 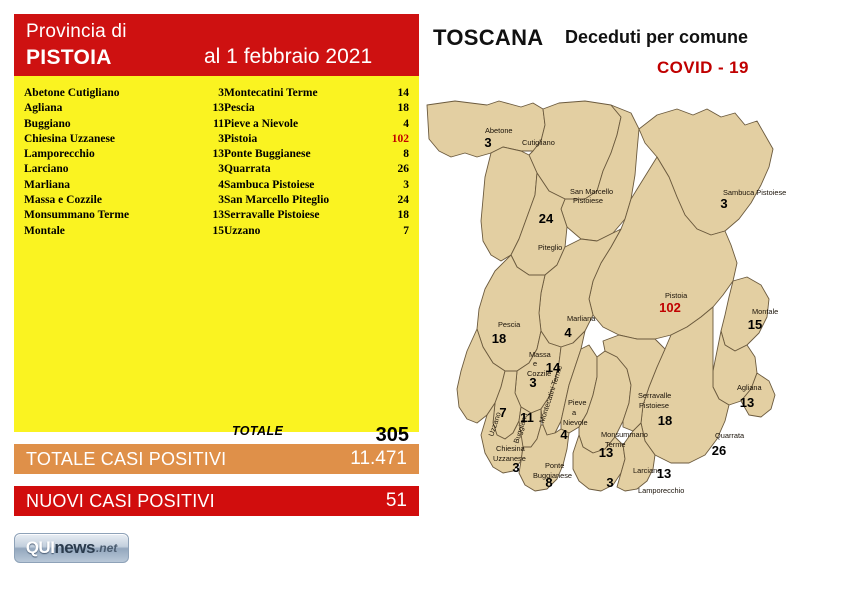 I want to click on map-value-cutigliano: 3, so click(x=487, y=142).